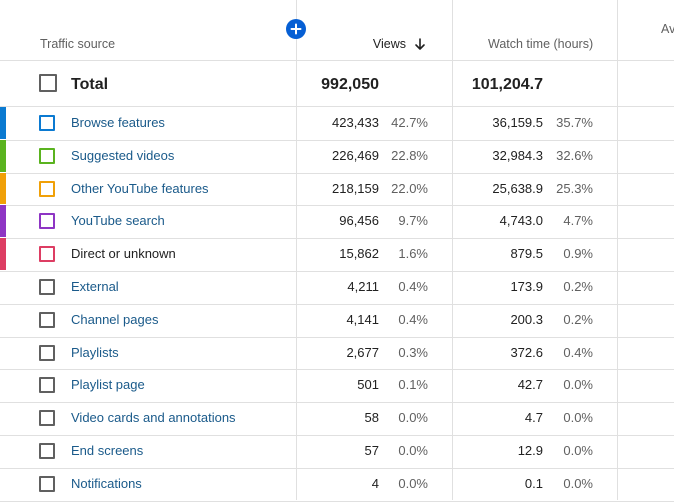 This screenshot has width=674, height=502. Describe the element at coordinates (337, 418) in the screenshot. I see `table-row: Video cards and annotations 58 0.0% 4.7 0.0%` at that location.